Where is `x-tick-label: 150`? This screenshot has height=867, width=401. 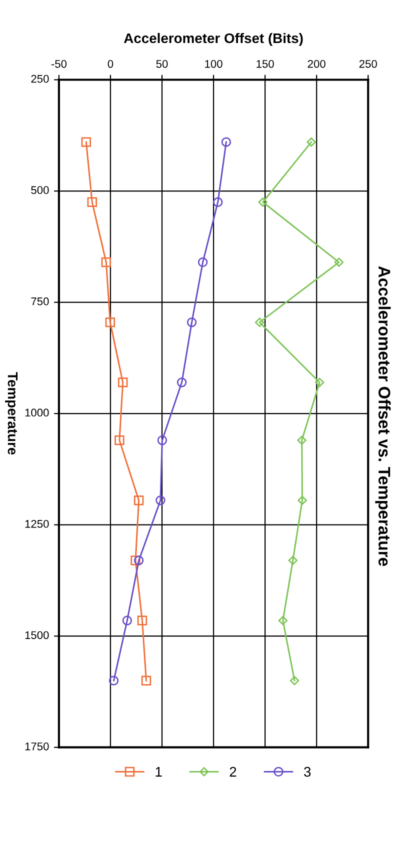
x-tick-label: 150 is located at coordinates (265, 64).